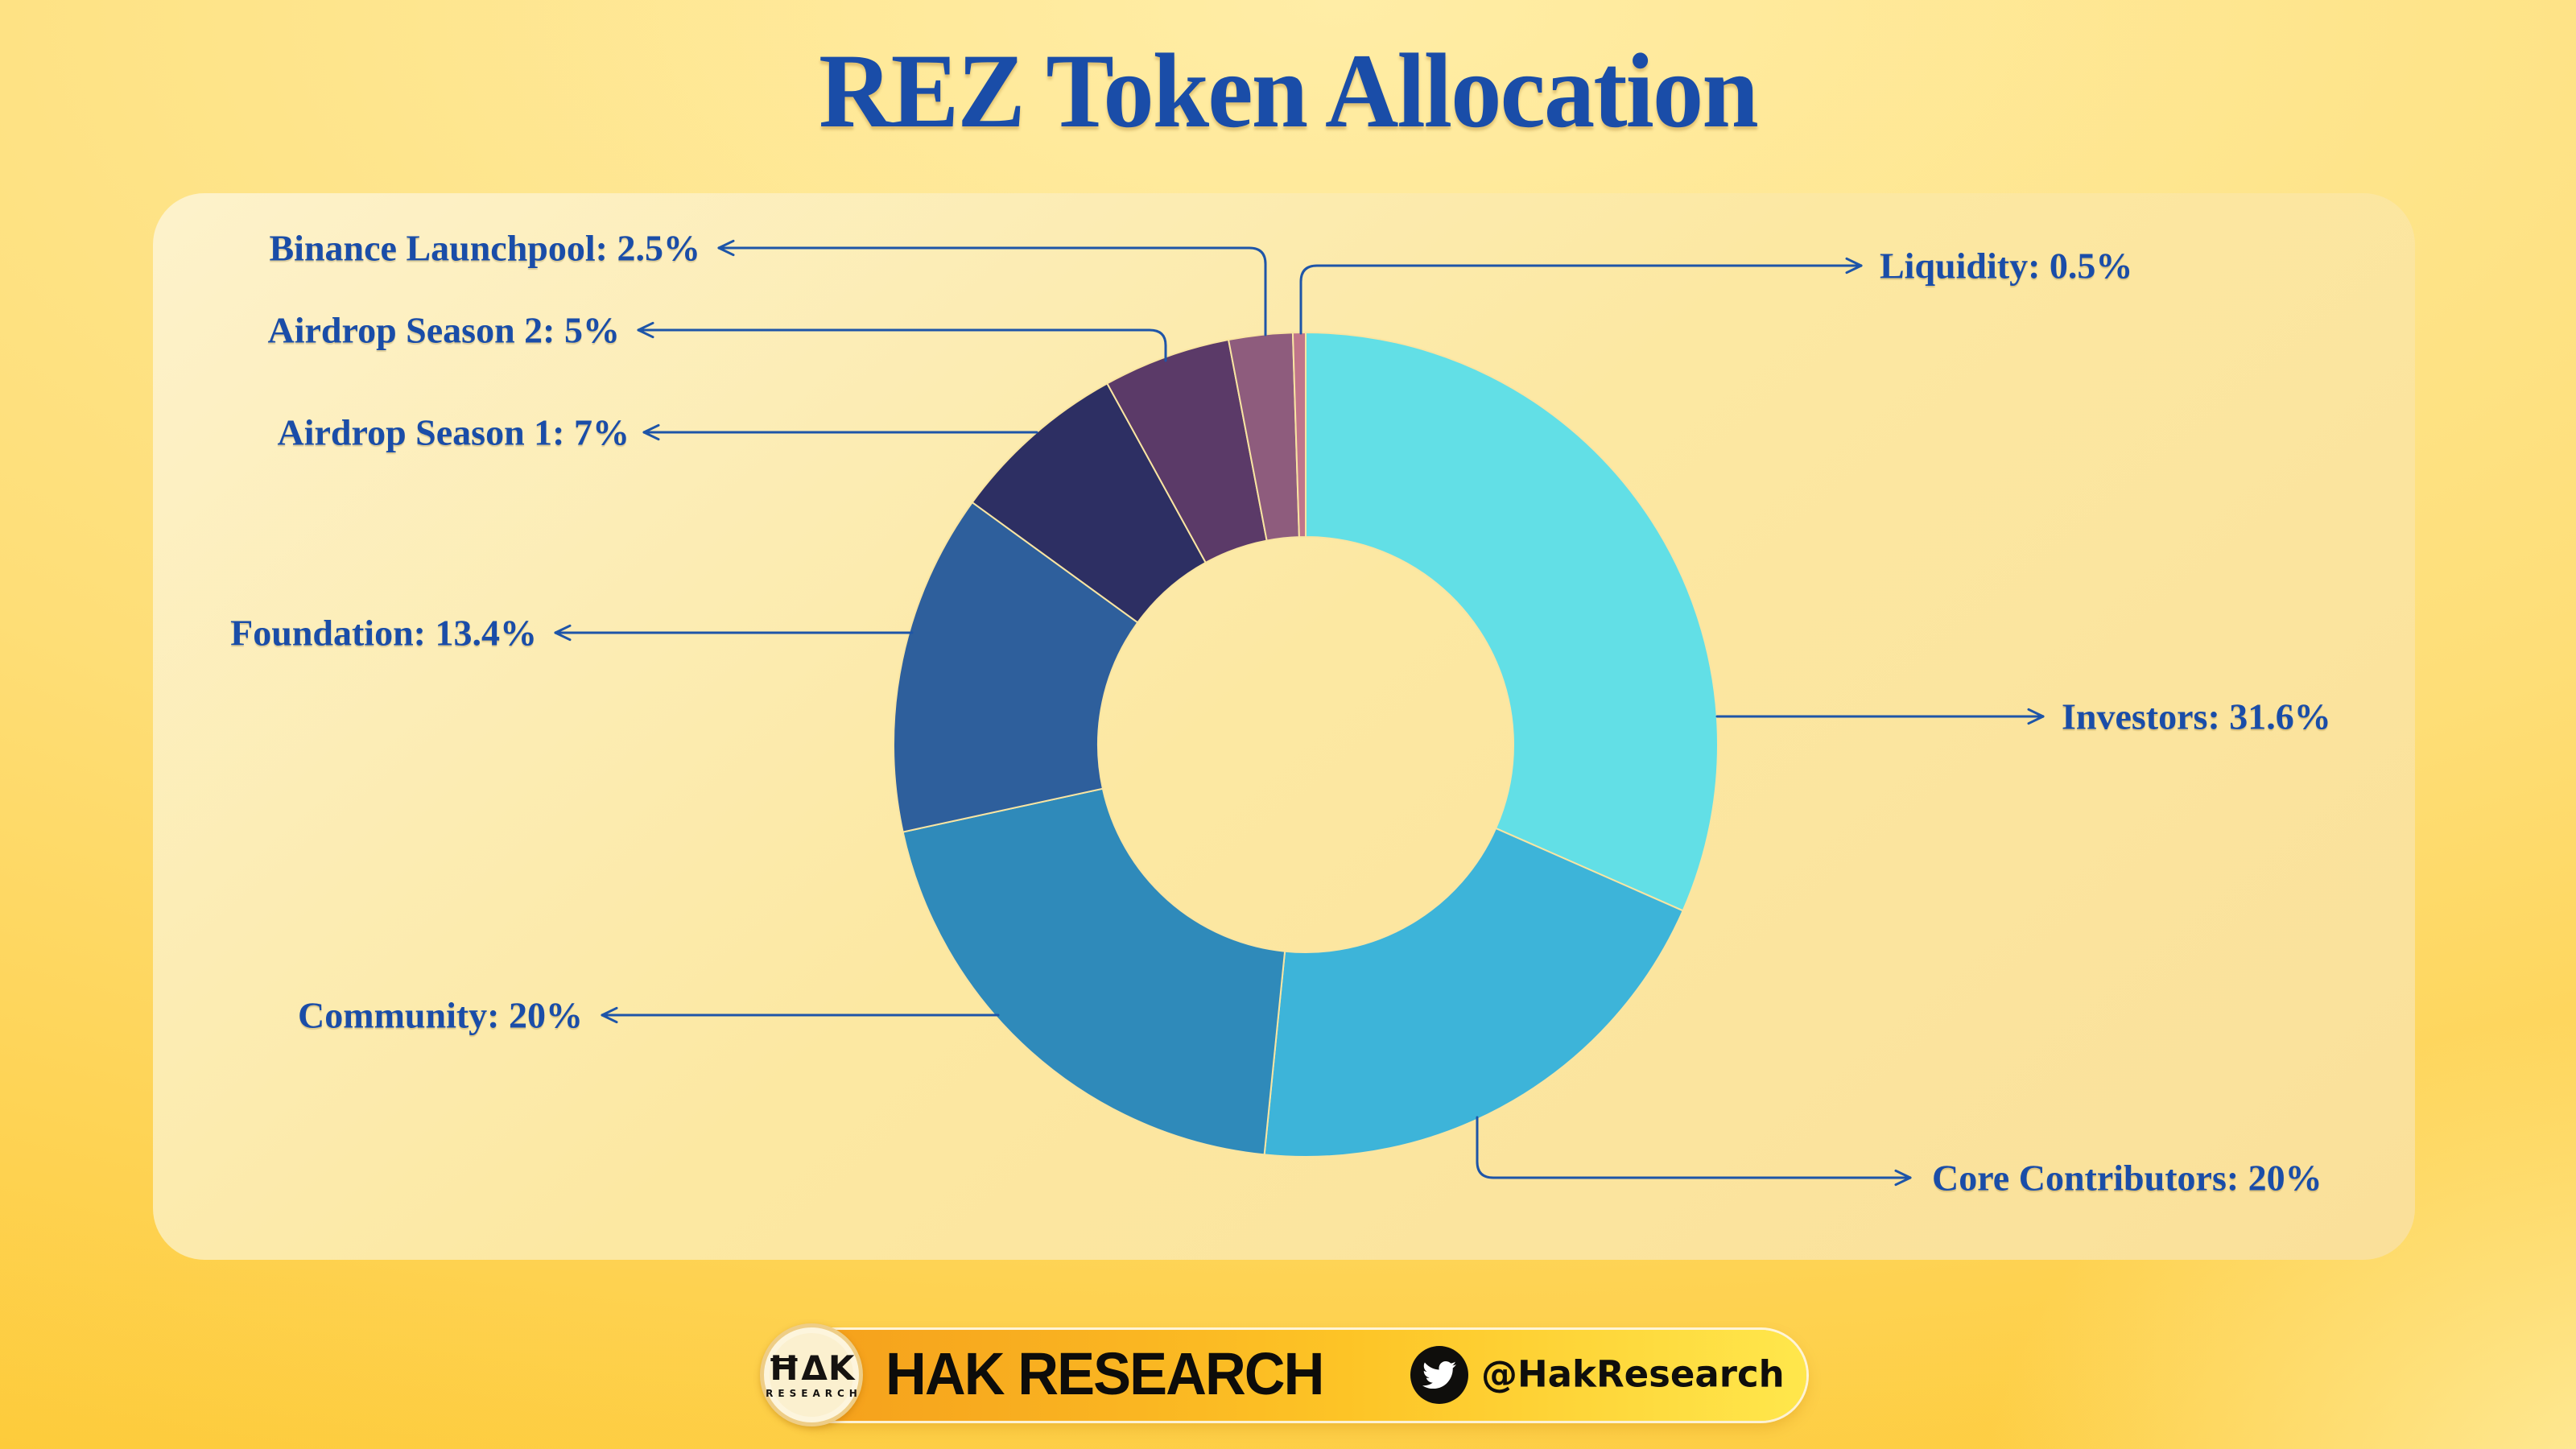  Describe the element at coordinates (453, 432) in the screenshot. I see `label-airdrop-season-1: Airdrop Season 1: 7%` at that location.